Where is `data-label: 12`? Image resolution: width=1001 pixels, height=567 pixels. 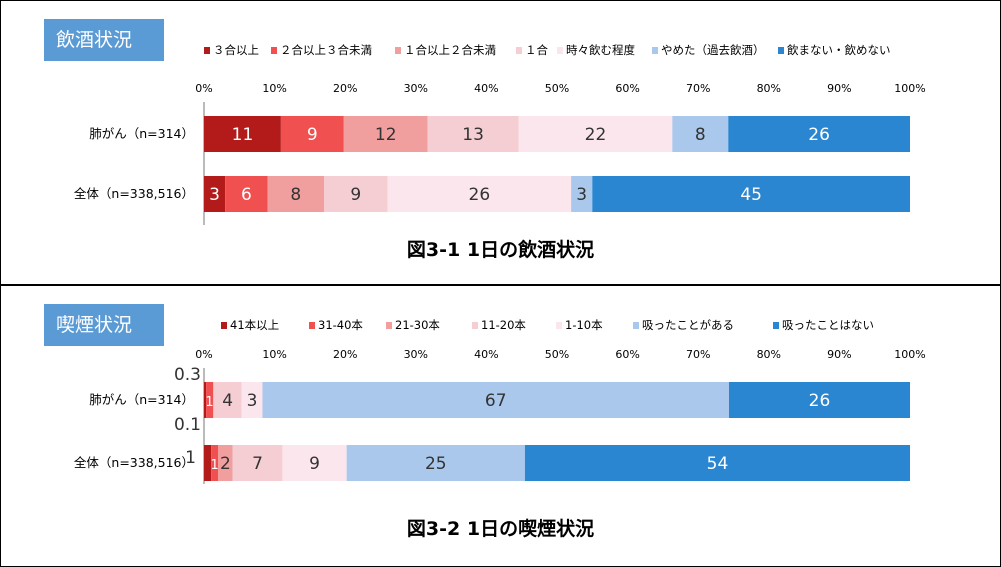 data-label: 12 is located at coordinates (386, 135).